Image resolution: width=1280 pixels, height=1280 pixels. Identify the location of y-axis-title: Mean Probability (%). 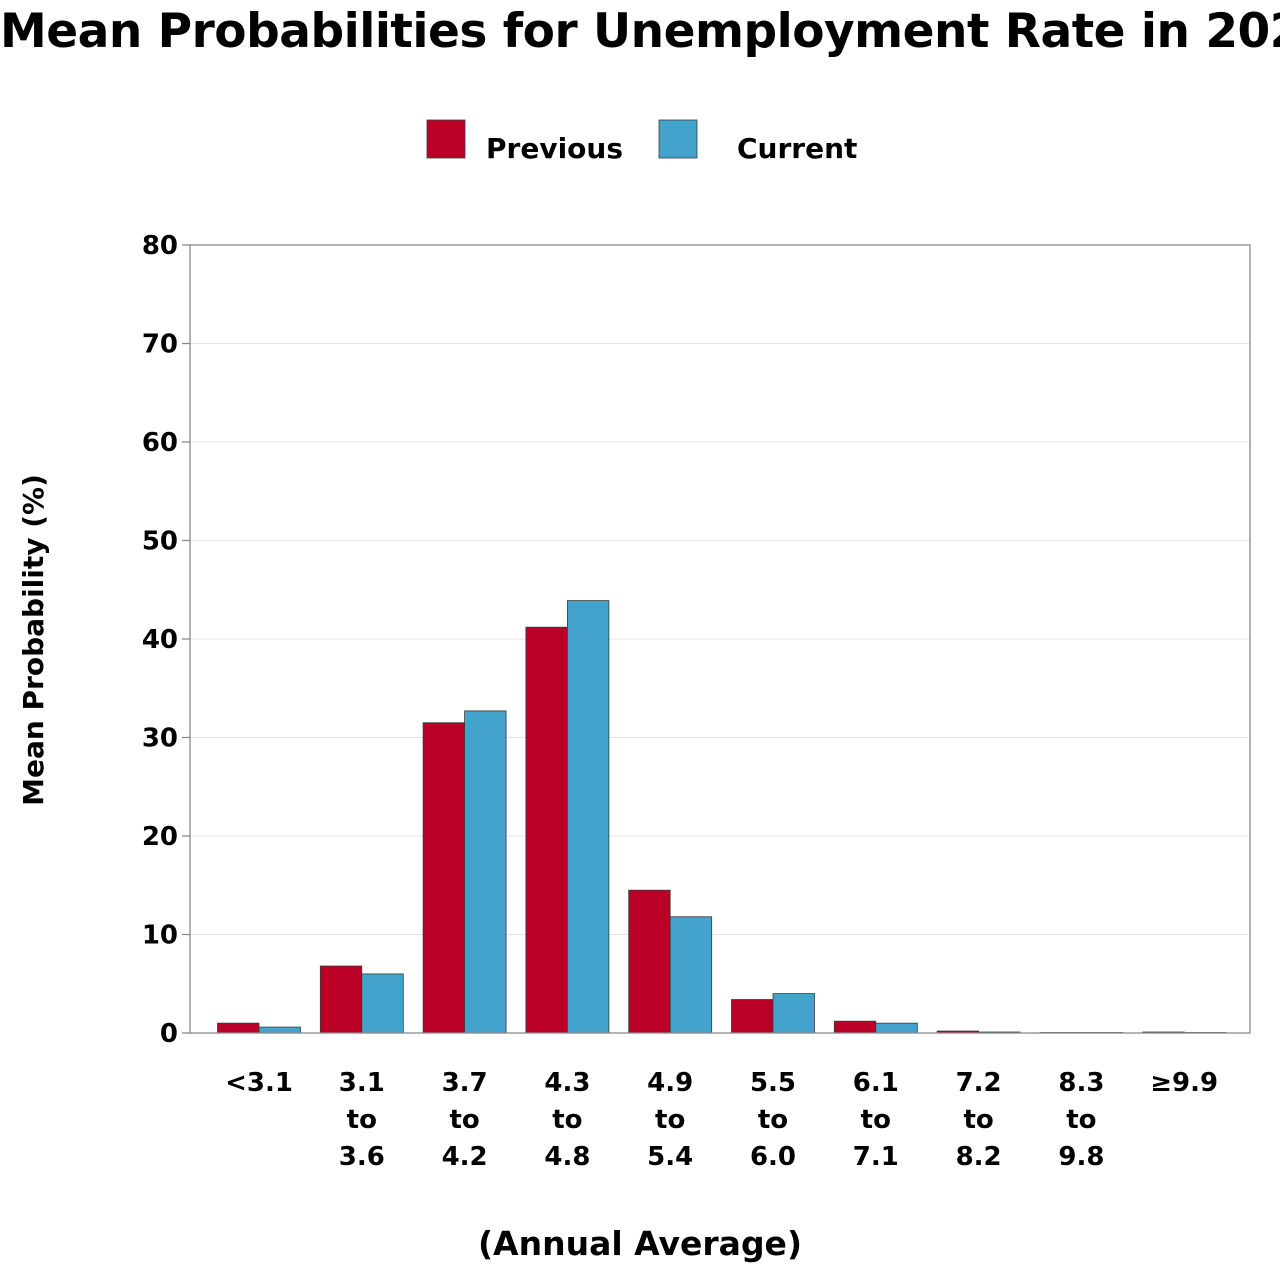
(33, 640).